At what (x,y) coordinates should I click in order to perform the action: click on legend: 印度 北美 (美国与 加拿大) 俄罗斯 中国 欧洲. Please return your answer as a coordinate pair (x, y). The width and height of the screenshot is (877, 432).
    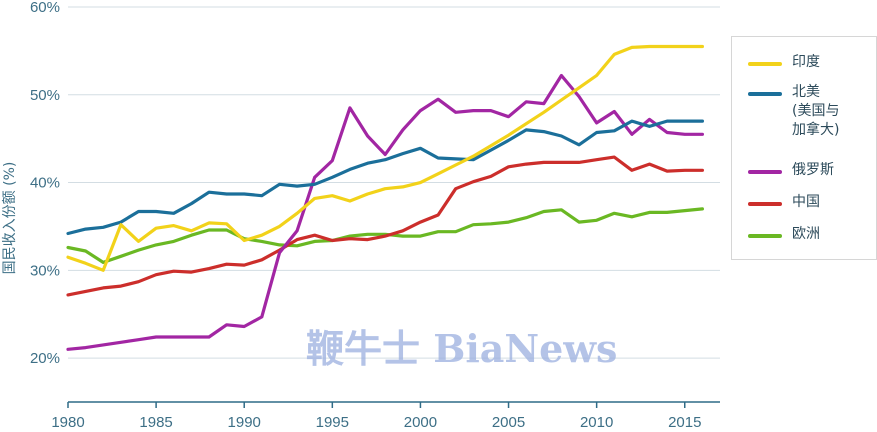
    Looking at the image, I should click on (804, 148).